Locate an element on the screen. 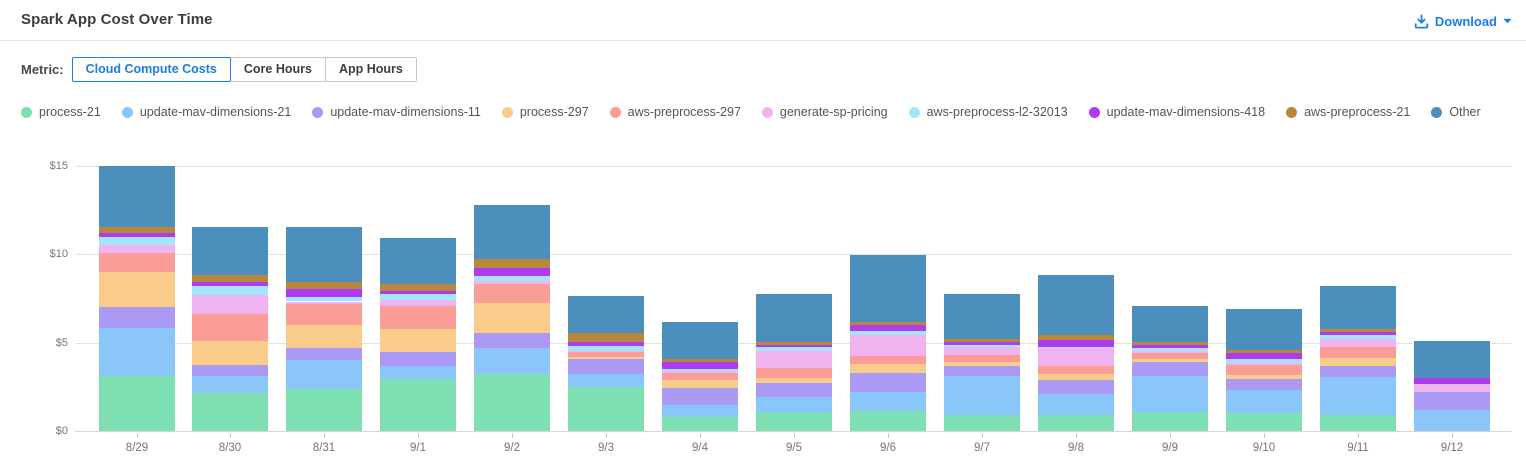  bar-segment-9-1-other is located at coordinates (418, 260).